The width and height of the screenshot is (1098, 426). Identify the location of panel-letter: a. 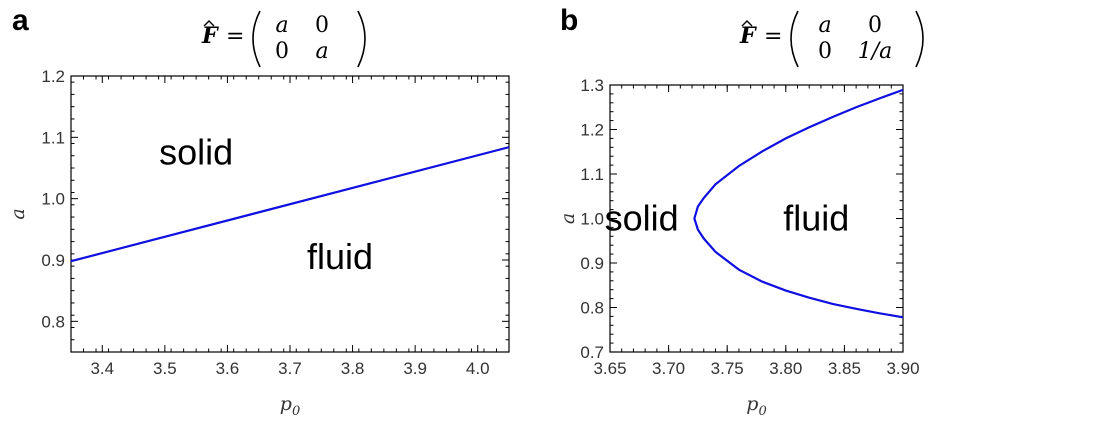
(20, 20).